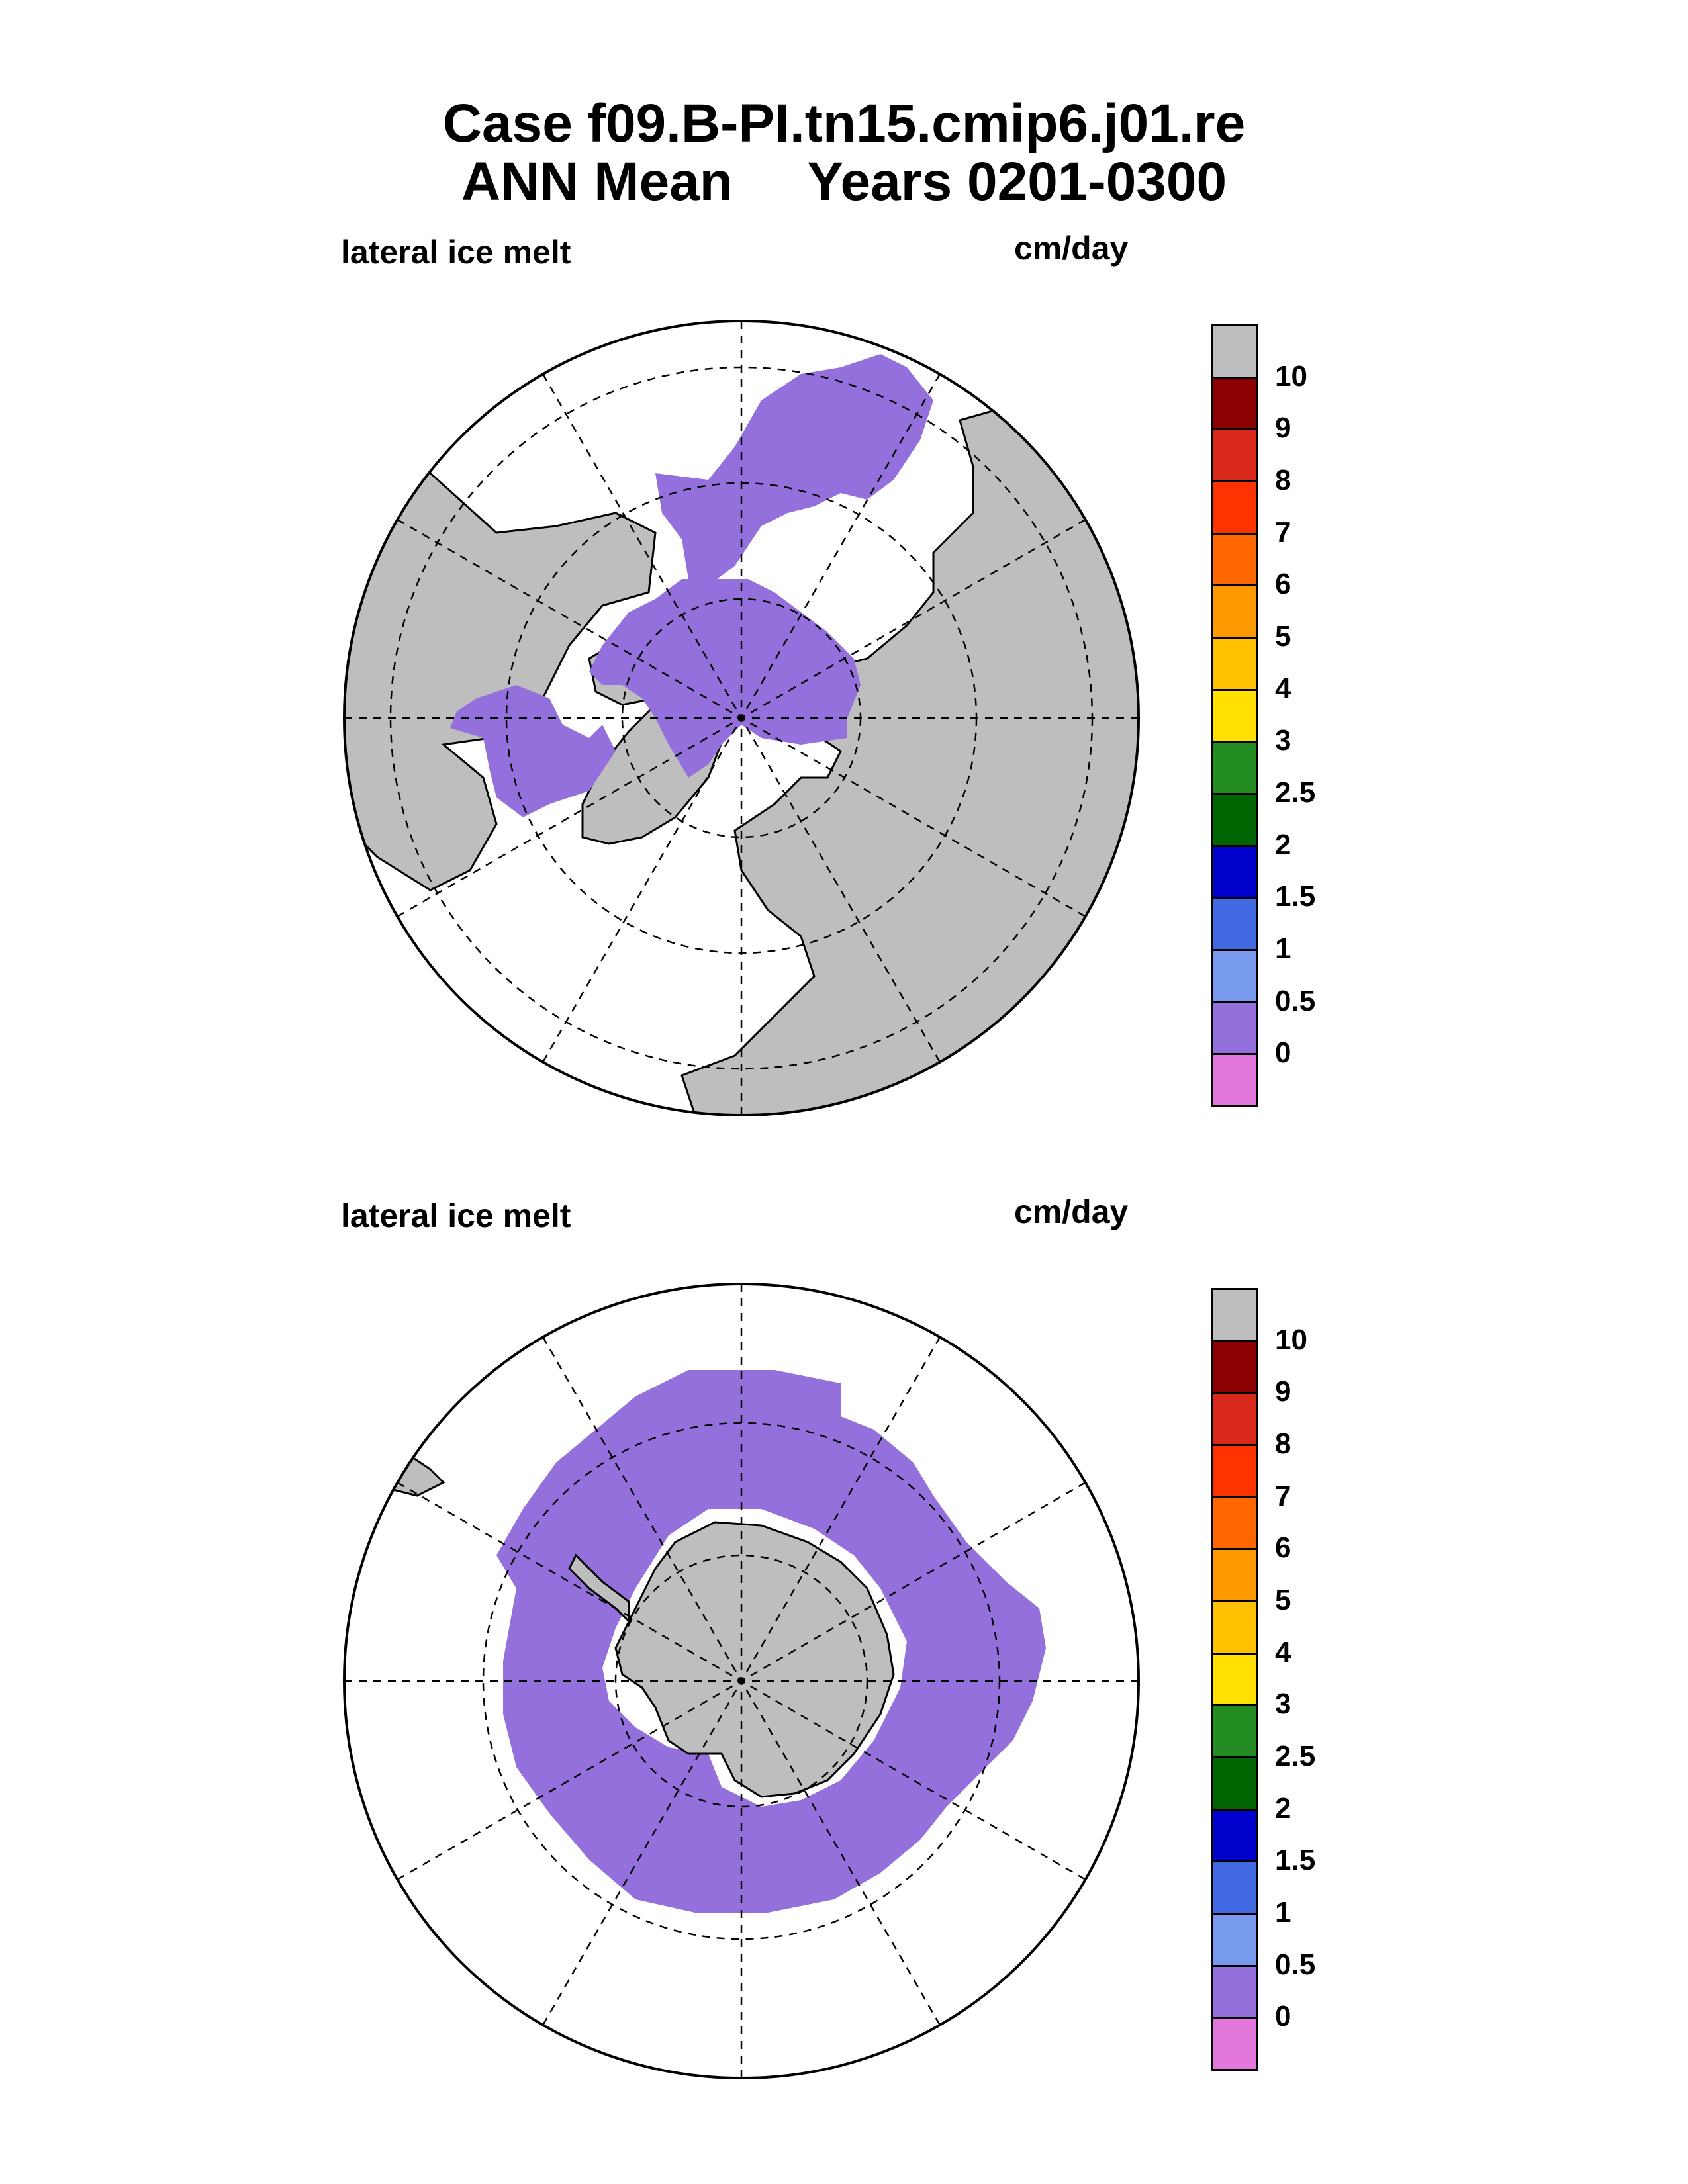 Image resolution: width=1688 pixels, height=2184 pixels. What do you see at coordinates (456, 1215) in the screenshot?
I see `sh-field-label: lateral ice melt` at bounding box center [456, 1215].